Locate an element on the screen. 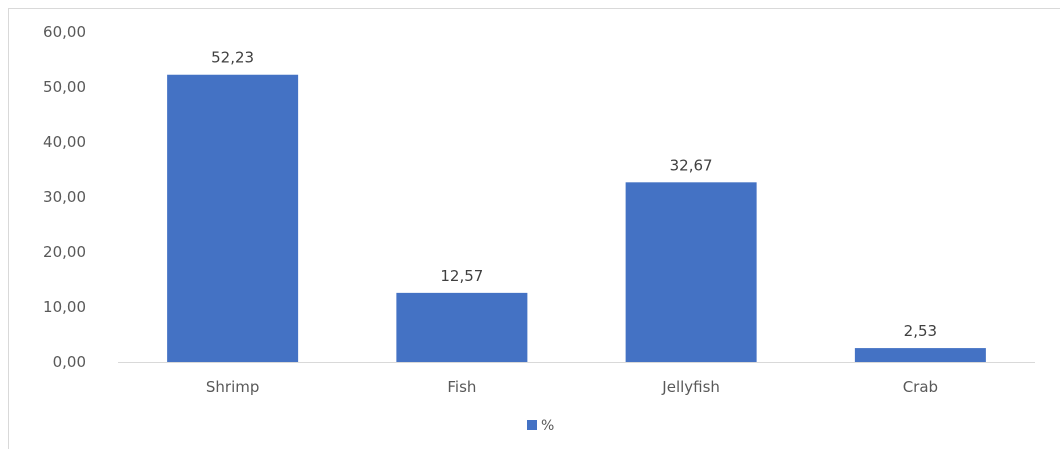  bar-jellyfish is located at coordinates (691, 272).